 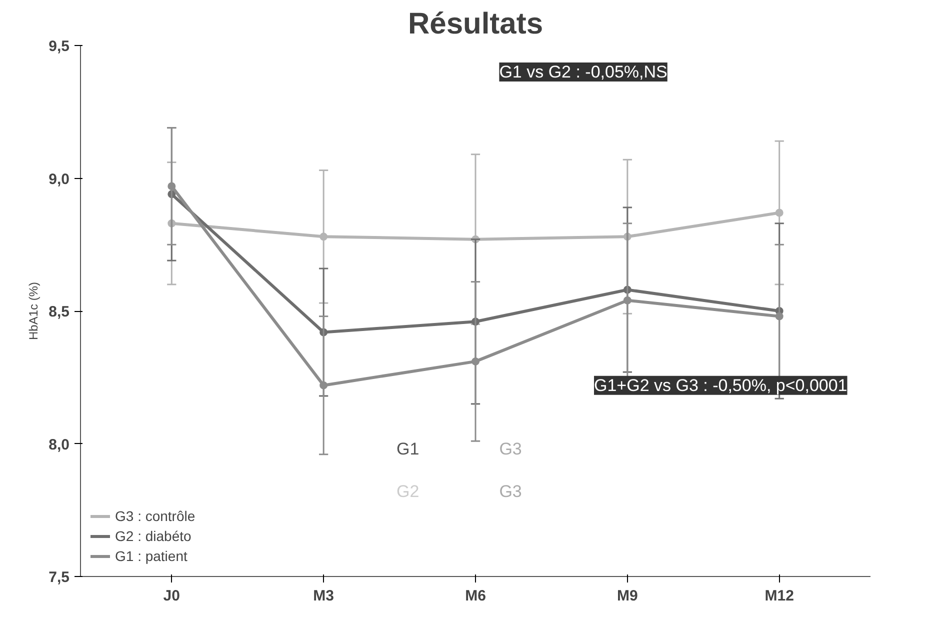 What do you see at coordinates (779, 596) in the screenshot?
I see `x-tick-label: M12` at bounding box center [779, 596].